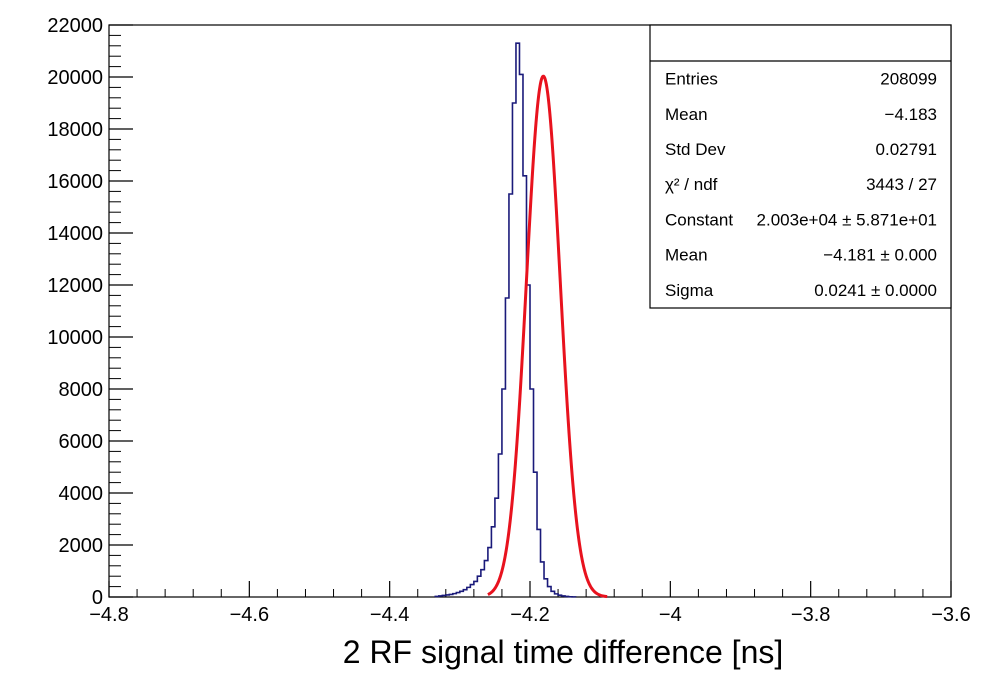 The image size is (1000, 690). Describe the element at coordinates (81, 494) in the screenshot. I see `y-tick-label: 4000` at that location.